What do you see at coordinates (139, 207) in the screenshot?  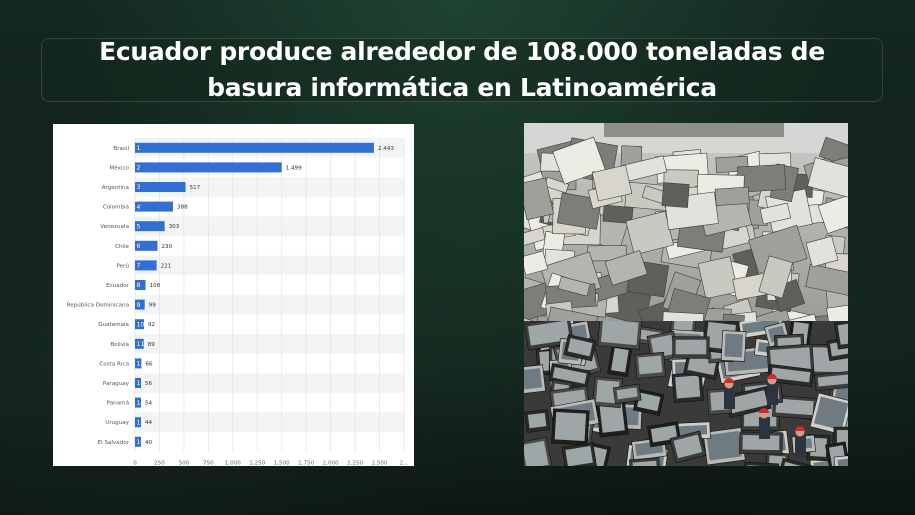 I see `rank-label: 4` at bounding box center [139, 207].